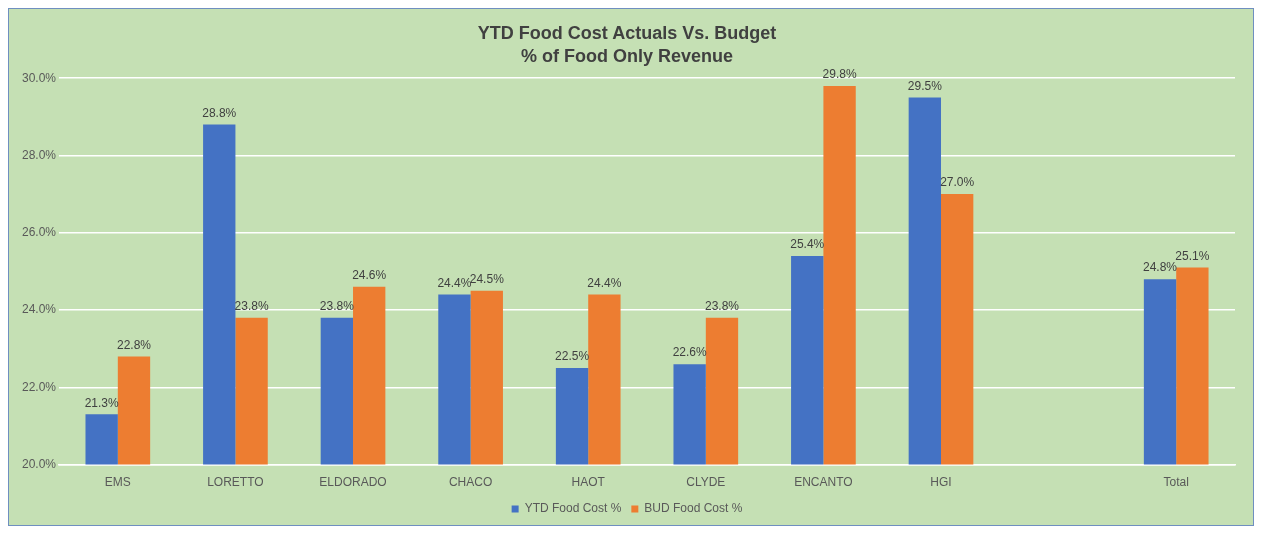 The width and height of the screenshot is (1262, 534). What do you see at coordinates (693, 508) in the screenshot?
I see `legend-label: BUD Food Cost %` at bounding box center [693, 508].